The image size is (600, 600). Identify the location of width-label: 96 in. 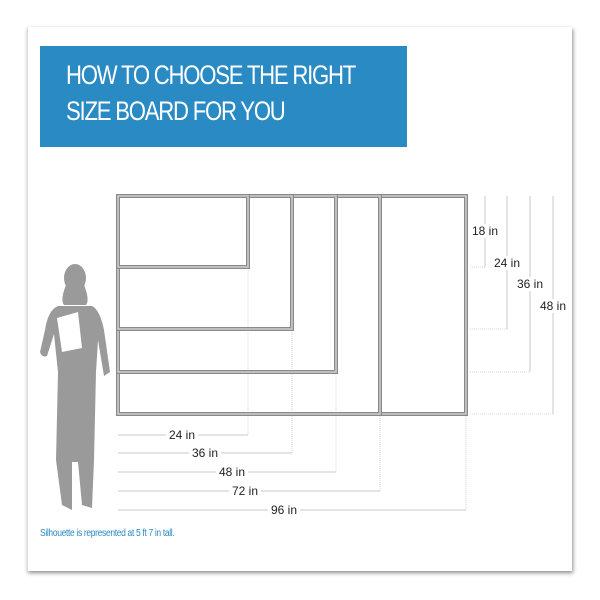
(284, 510).